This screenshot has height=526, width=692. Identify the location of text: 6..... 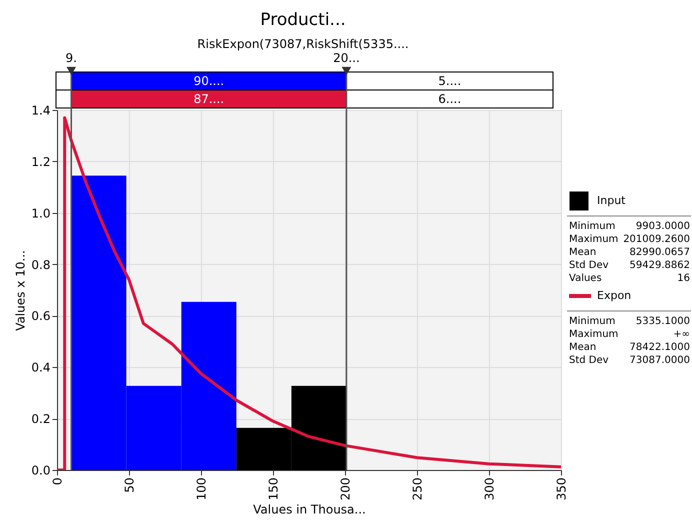
(450, 99).